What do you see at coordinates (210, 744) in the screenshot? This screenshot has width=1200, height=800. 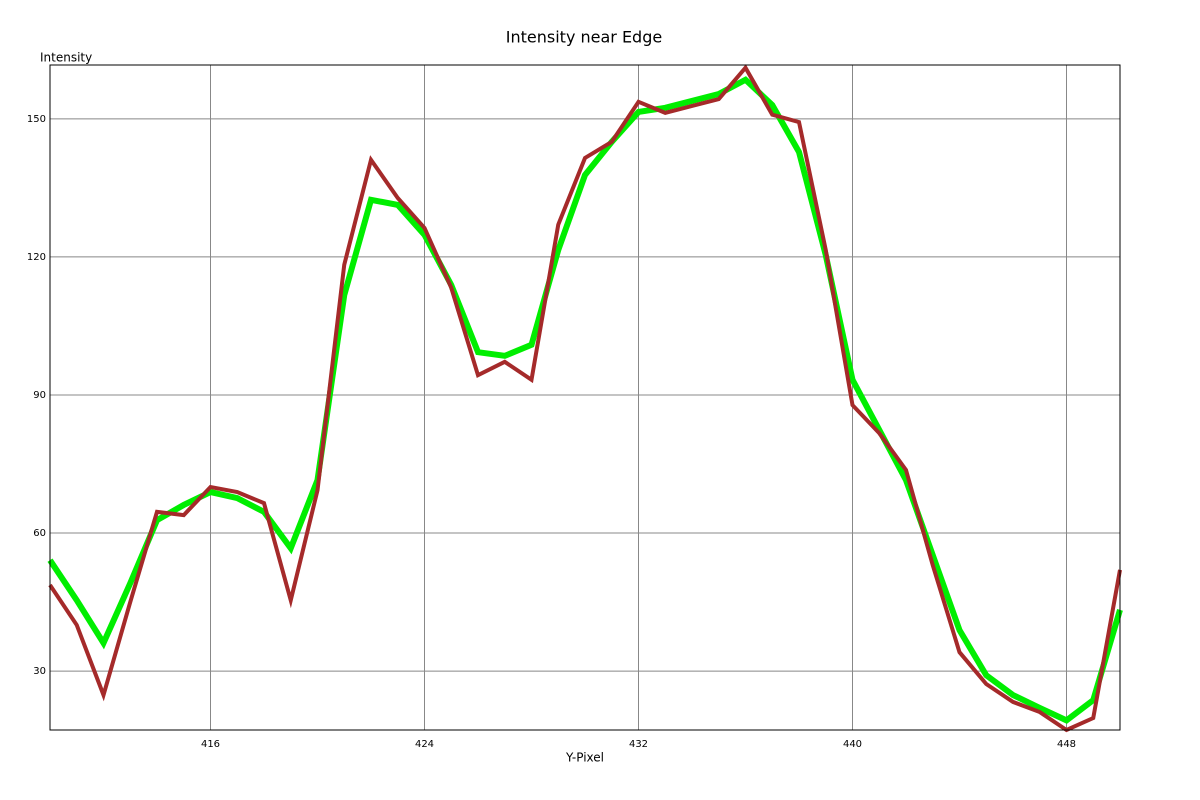 I see `x-tick-label: 416` at bounding box center [210, 744].